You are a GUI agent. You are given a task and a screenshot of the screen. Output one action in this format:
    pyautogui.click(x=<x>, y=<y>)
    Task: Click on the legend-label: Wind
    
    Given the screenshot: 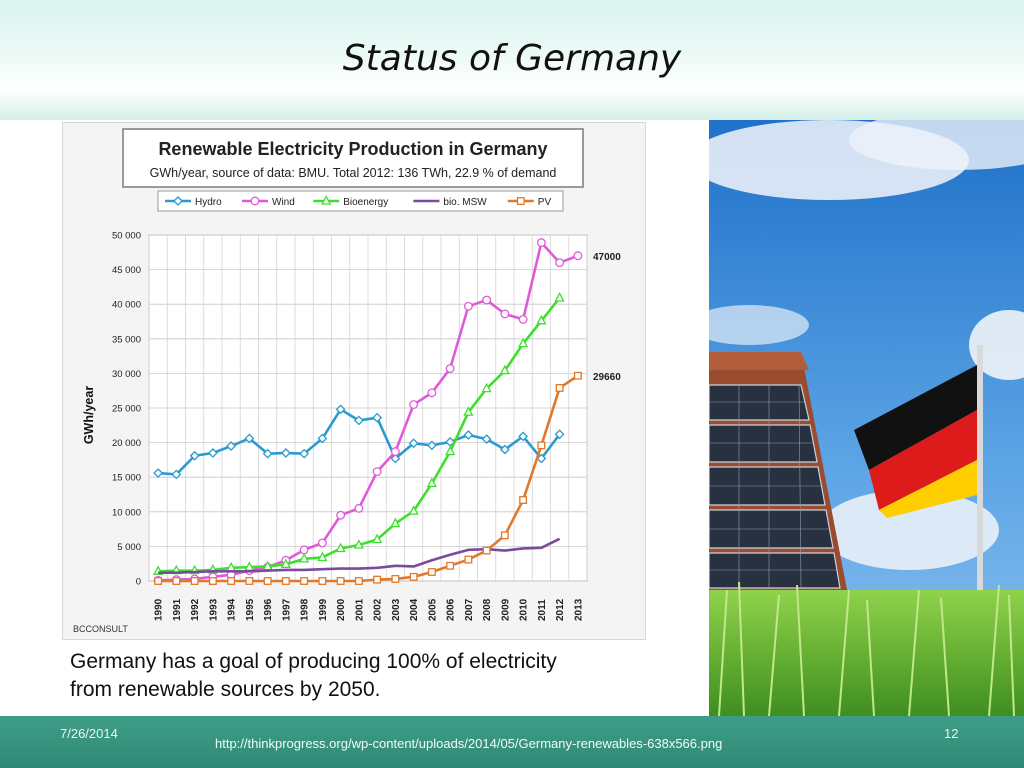 What is the action you would take?
    pyautogui.click(x=283, y=202)
    